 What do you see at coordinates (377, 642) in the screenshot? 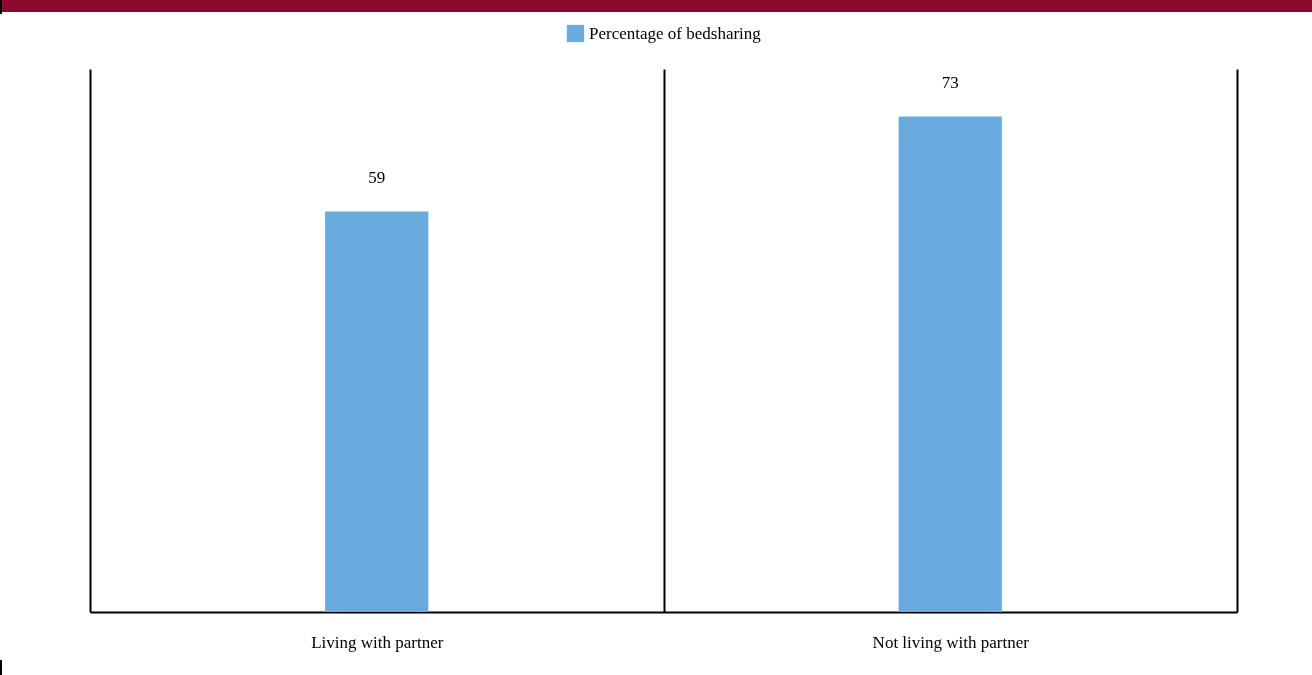
I see `x-tick-label: Living with partner` at bounding box center [377, 642].